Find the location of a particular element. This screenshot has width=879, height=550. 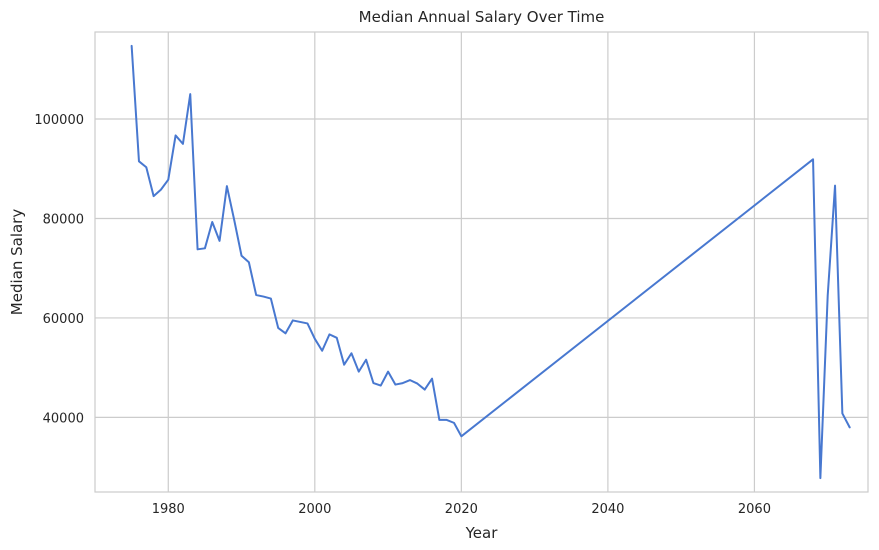

y-axis-label: Median Salary is located at coordinates (17, 262).